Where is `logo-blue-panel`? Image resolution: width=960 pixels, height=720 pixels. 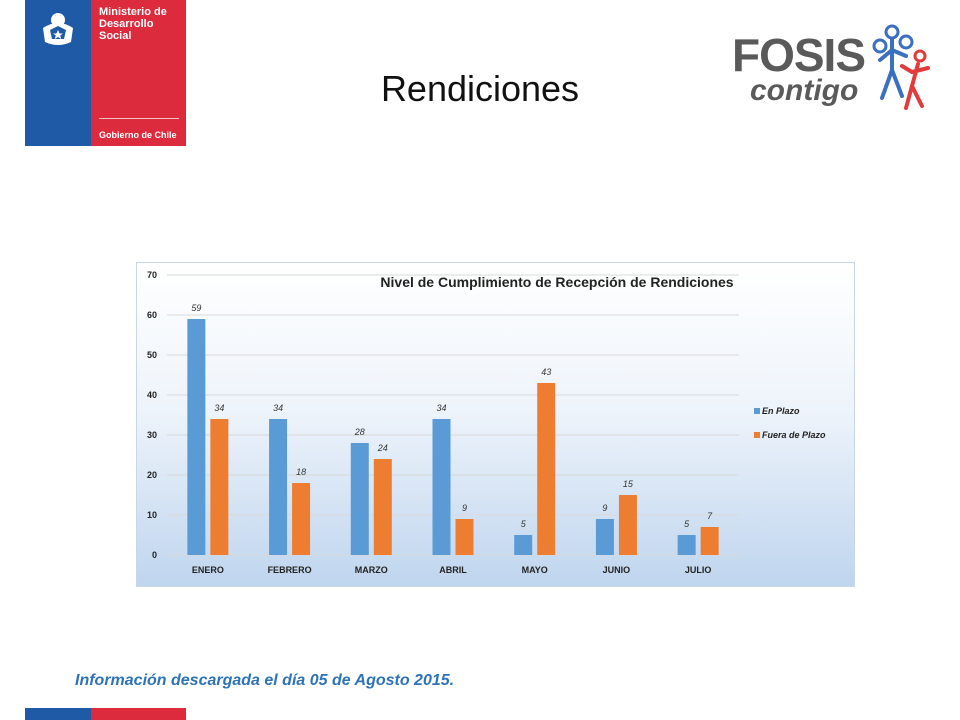 logo-blue-panel is located at coordinates (58, 73).